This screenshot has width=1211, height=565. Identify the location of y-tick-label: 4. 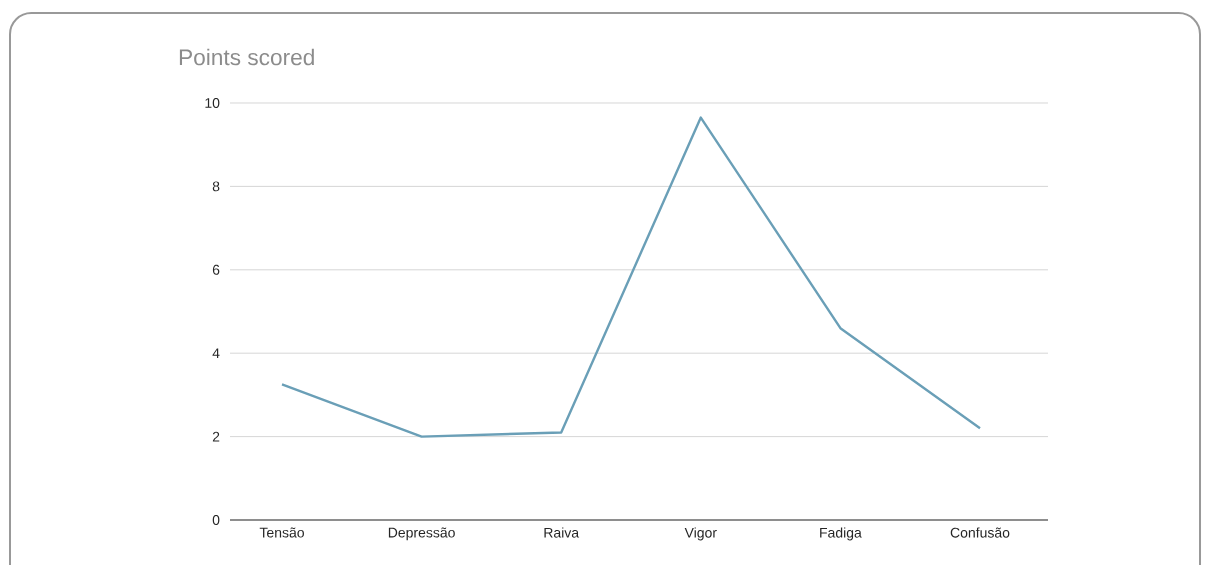
(216, 353).